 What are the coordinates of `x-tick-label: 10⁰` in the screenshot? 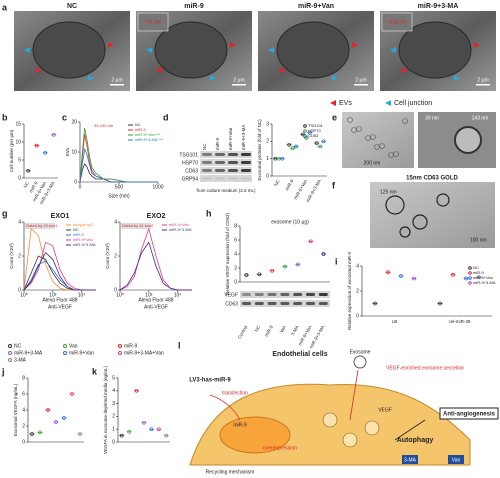 It's located at (24, 295).